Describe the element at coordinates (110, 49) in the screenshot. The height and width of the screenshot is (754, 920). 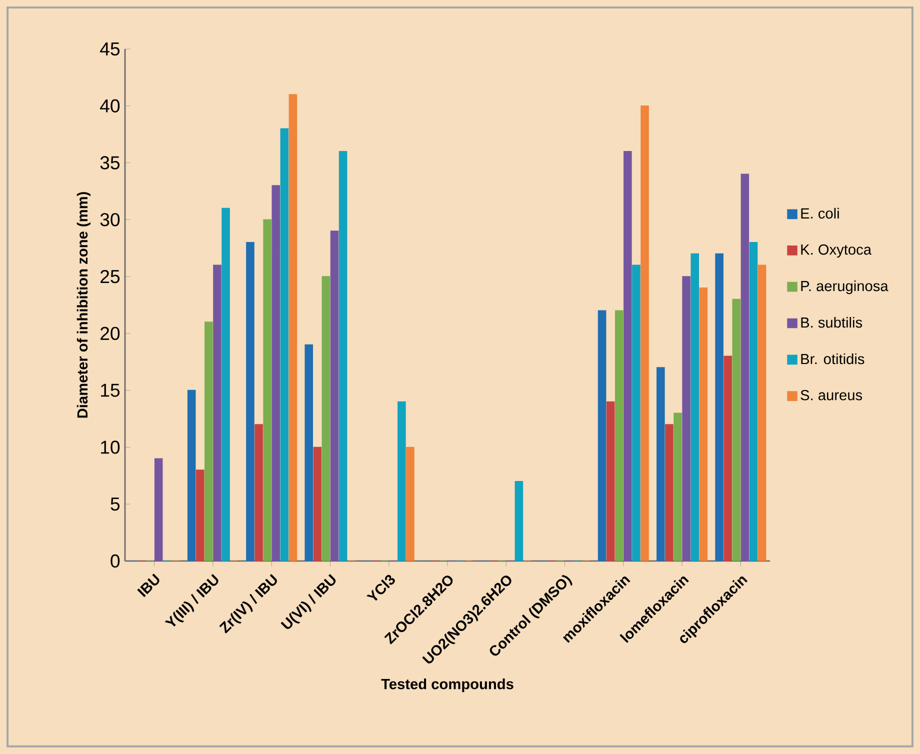
I see `y-tick-label: 45` at that location.